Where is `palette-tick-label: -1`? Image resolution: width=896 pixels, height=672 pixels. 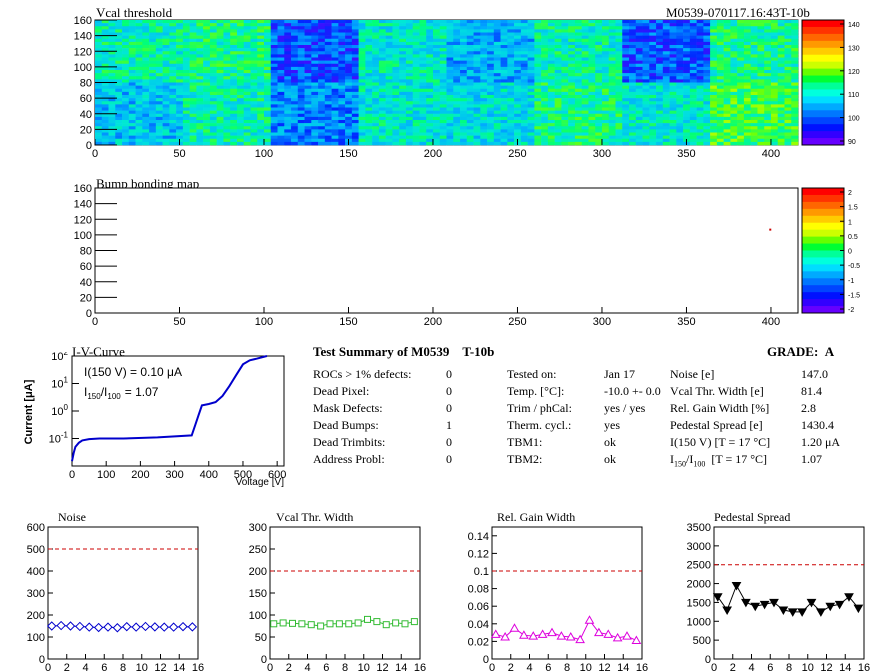
palette-tick-label: -1 is located at coordinates (851, 281).